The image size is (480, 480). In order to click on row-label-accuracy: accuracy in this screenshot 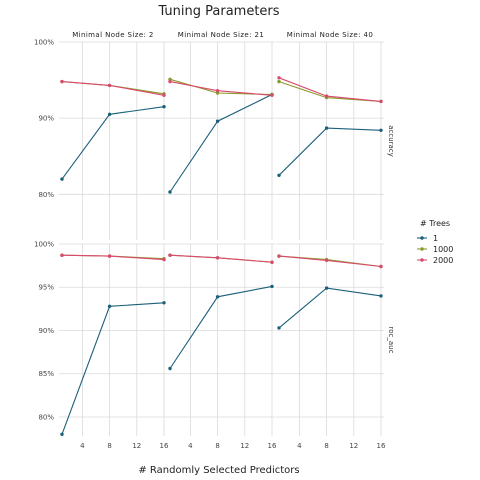, I will do `click(391, 141)`.